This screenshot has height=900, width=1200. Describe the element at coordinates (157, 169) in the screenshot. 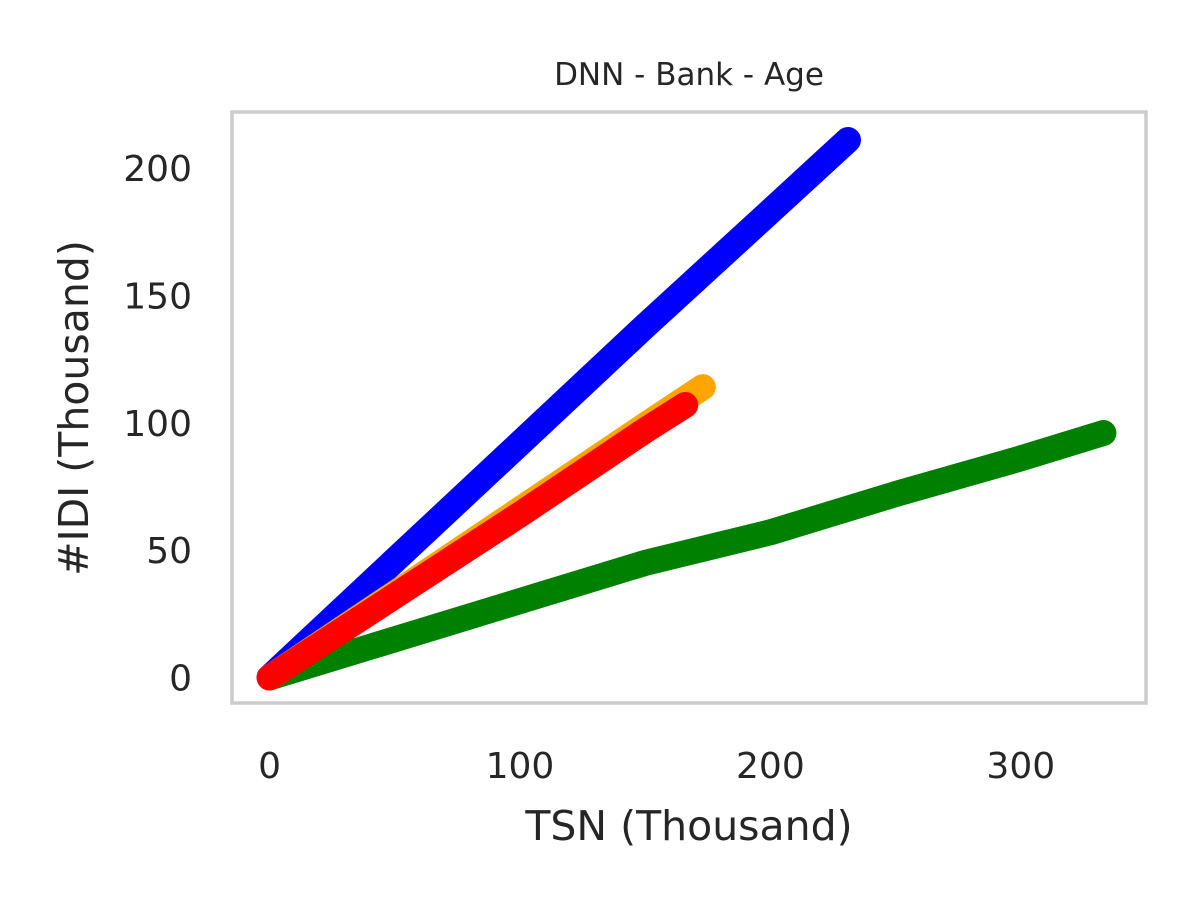

I see `y-tick-label: 200` at that location.